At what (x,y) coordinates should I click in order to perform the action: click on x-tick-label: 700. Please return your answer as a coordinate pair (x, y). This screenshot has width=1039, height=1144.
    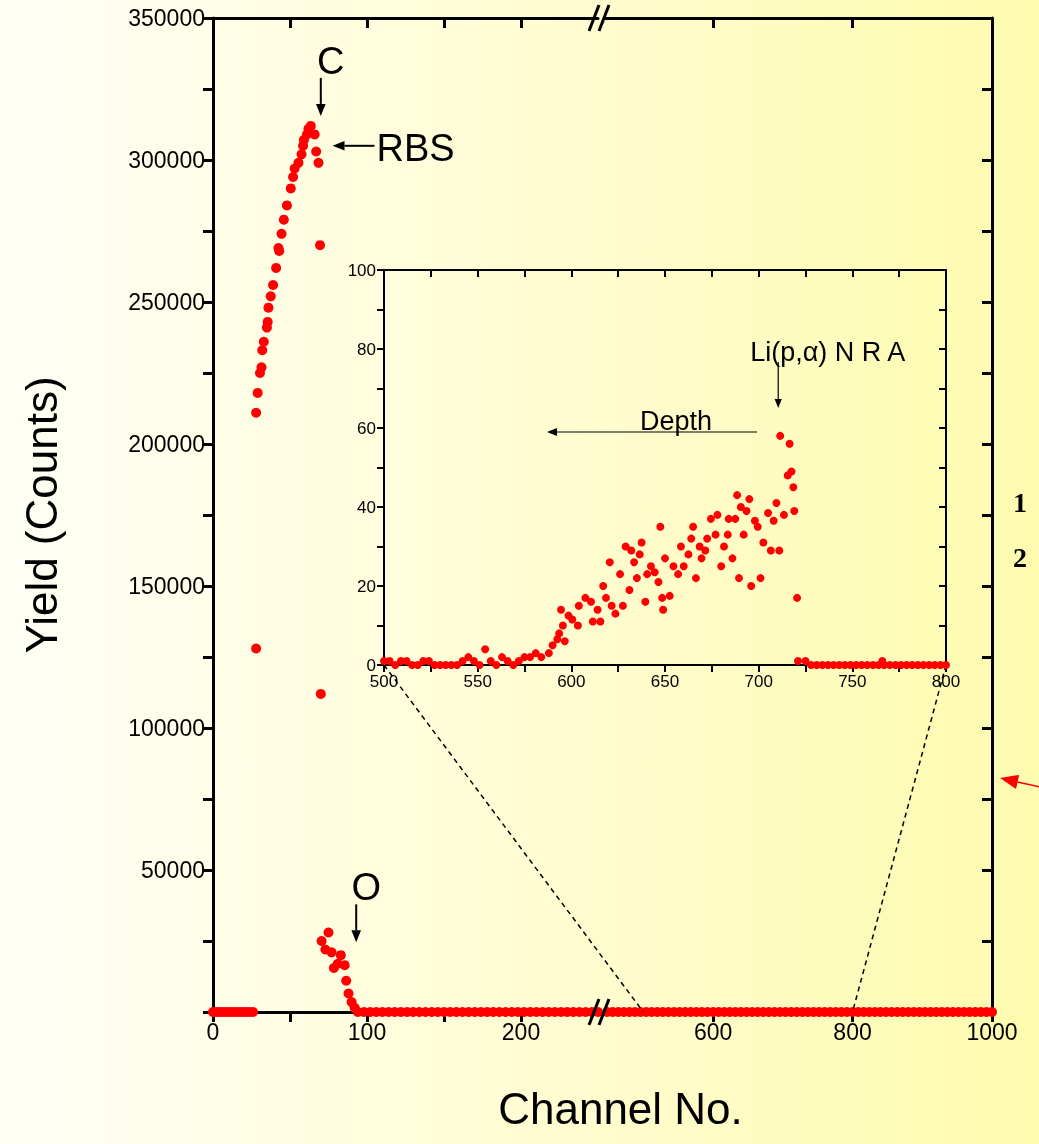
    Looking at the image, I should click on (758, 681).